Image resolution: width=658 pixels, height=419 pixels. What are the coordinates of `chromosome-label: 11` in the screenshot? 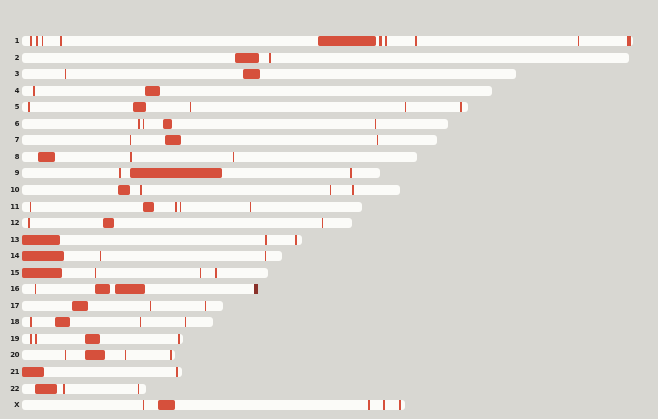 It's located at (14, 206).